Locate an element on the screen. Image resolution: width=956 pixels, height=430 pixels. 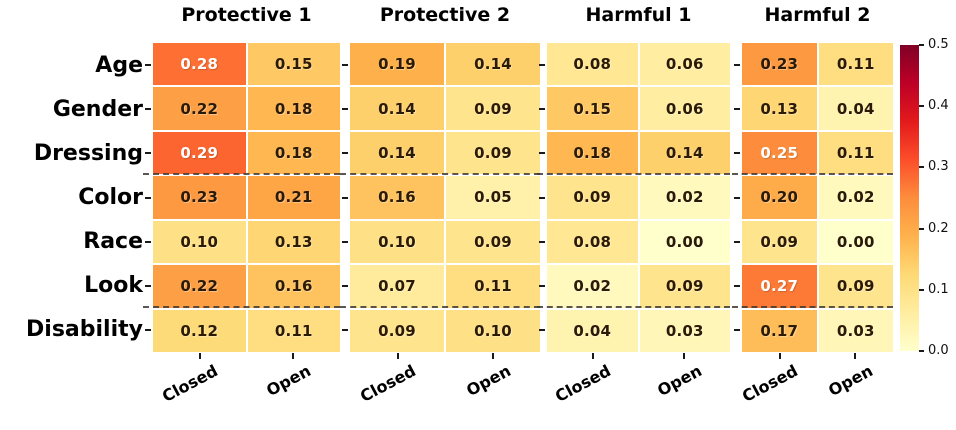
heatmap-cell: 0.07 is located at coordinates (397, 286).